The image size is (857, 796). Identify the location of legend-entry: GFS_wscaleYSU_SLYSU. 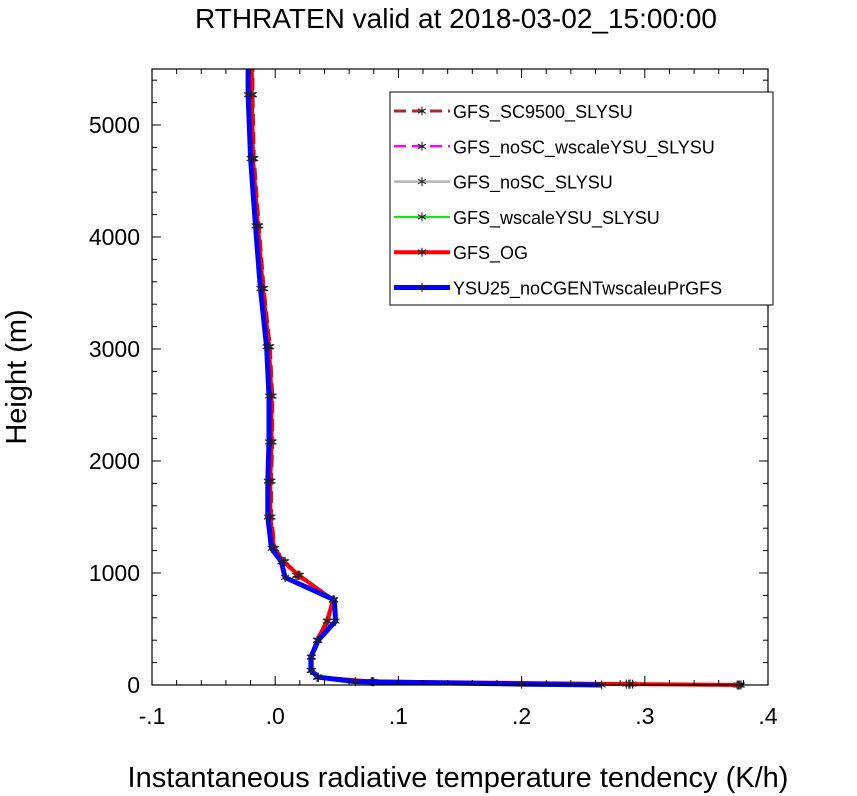
(527, 218).